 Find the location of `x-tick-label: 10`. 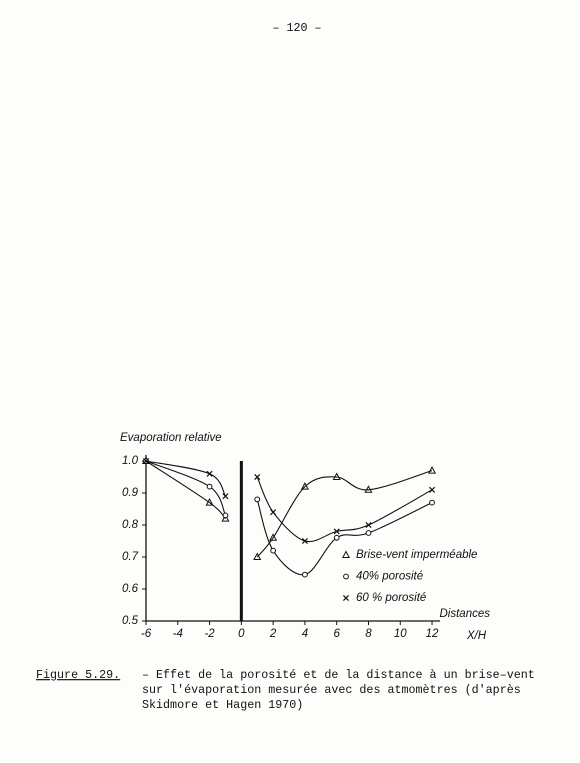

x-tick-label: 10 is located at coordinates (400, 634).